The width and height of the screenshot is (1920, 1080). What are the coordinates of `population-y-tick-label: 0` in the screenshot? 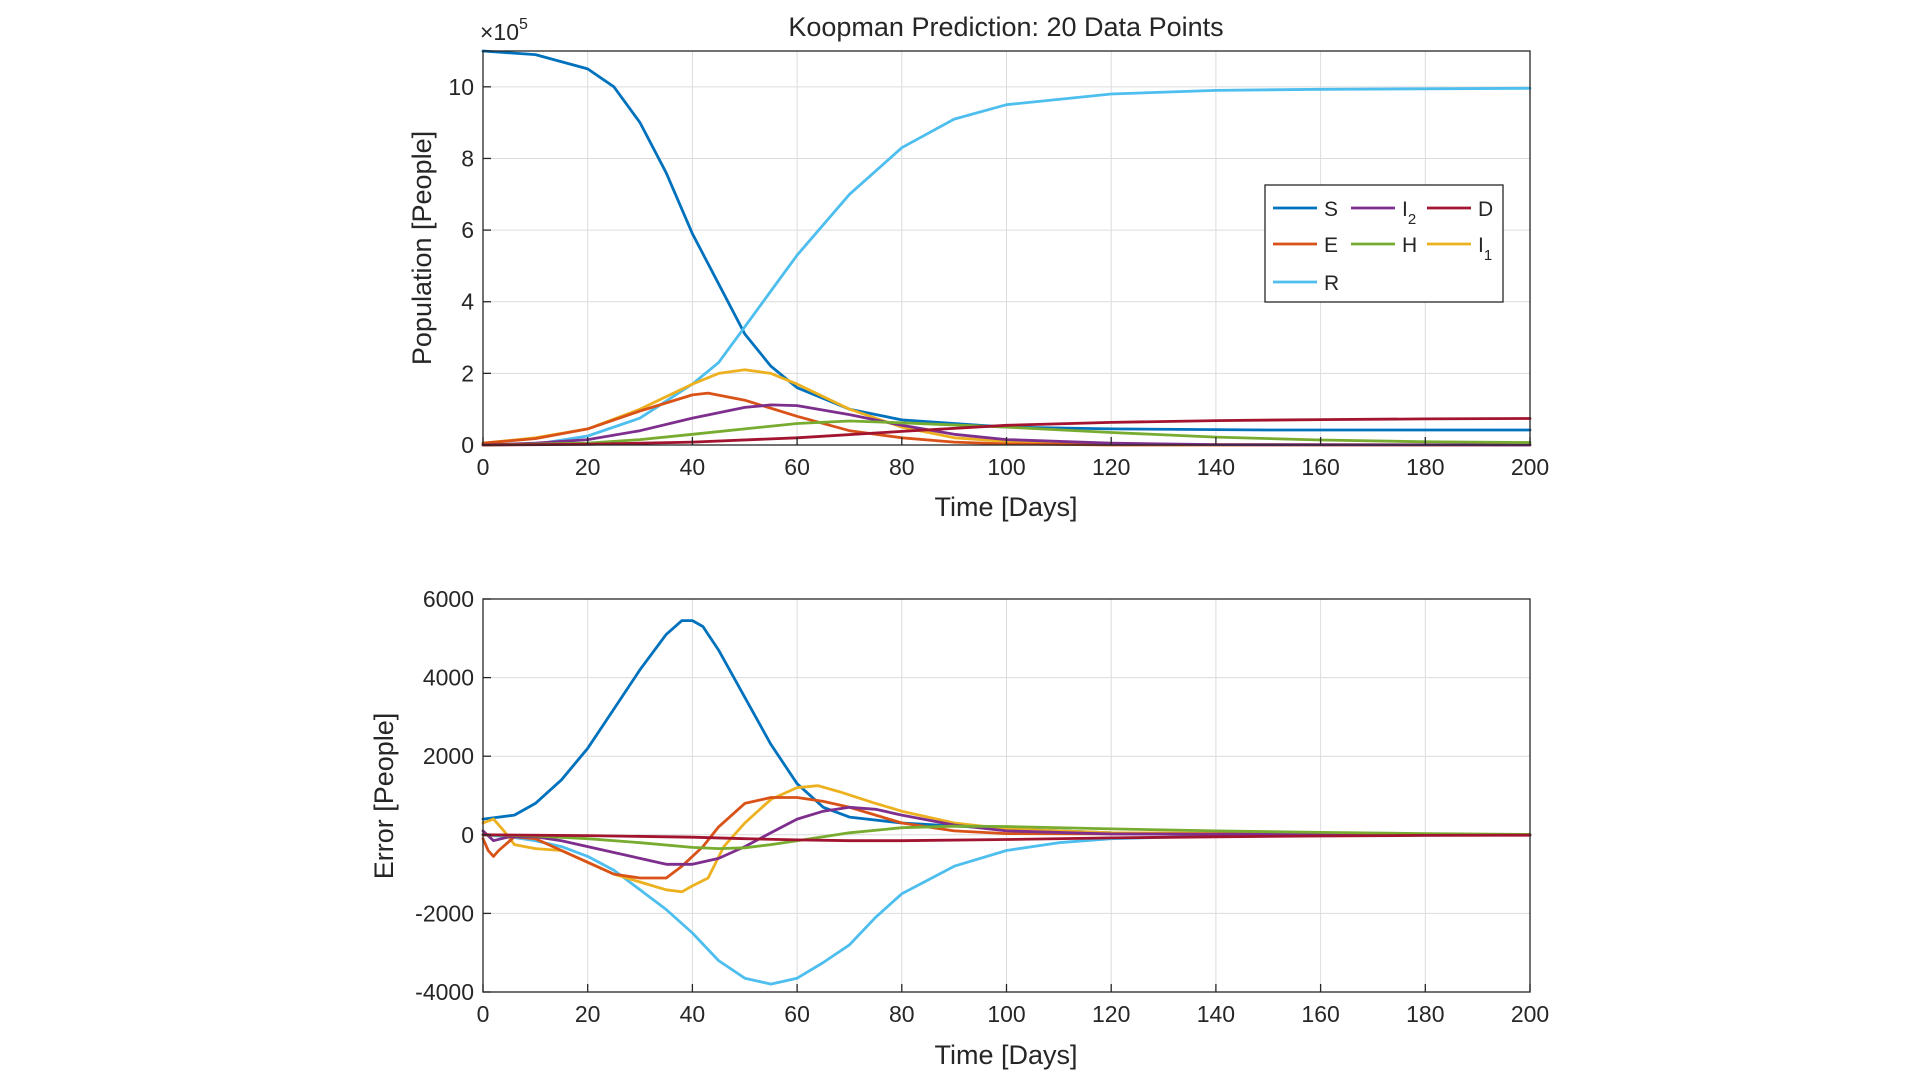 It's located at (467, 445).